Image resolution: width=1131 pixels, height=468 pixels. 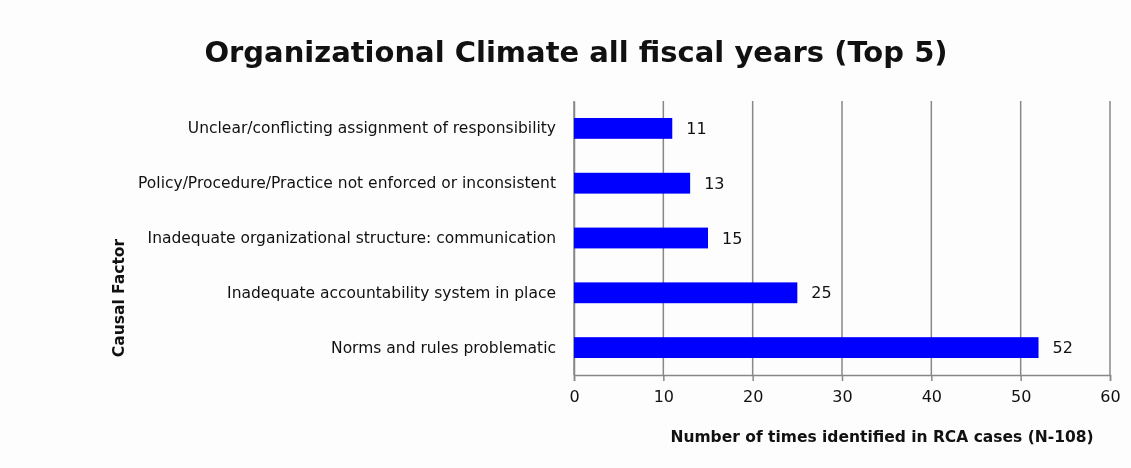 What do you see at coordinates (443, 347) in the screenshot?
I see `y-tick-label: Norms and rules problematic` at bounding box center [443, 347].